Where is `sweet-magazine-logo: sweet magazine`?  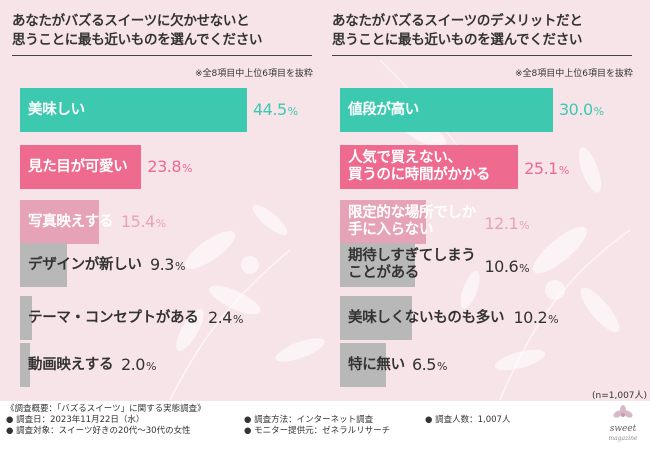
sweet-magazine-logo: sweet magazine is located at coordinates (623, 426).